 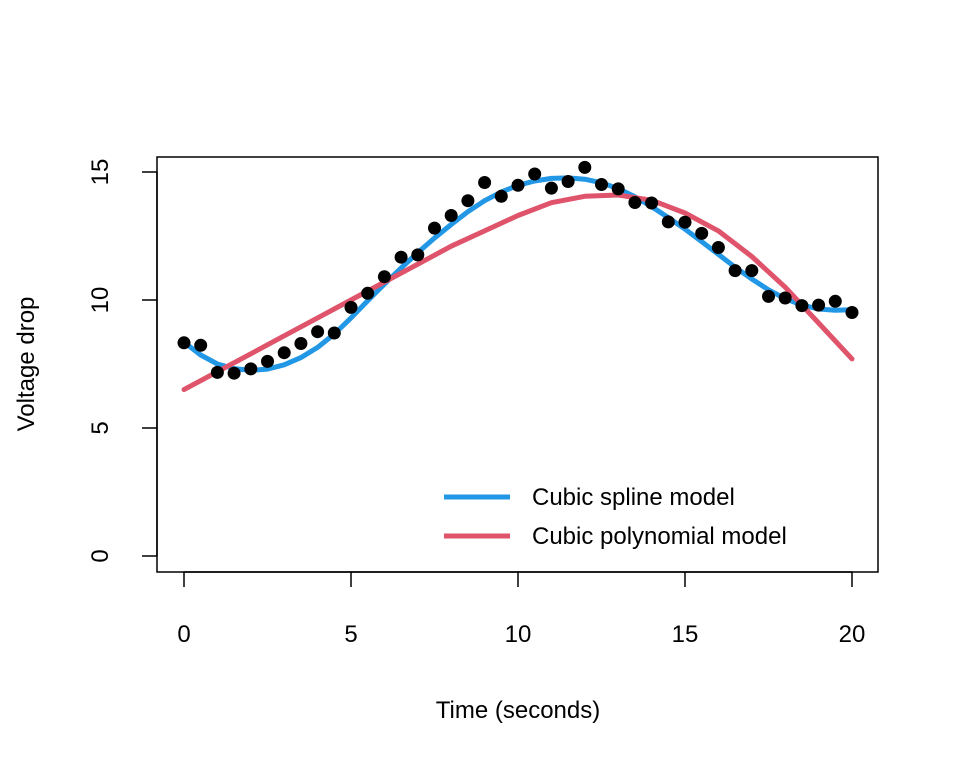 What do you see at coordinates (518, 634) in the screenshot?
I see `x-tick-label: 10` at bounding box center [518, 634].